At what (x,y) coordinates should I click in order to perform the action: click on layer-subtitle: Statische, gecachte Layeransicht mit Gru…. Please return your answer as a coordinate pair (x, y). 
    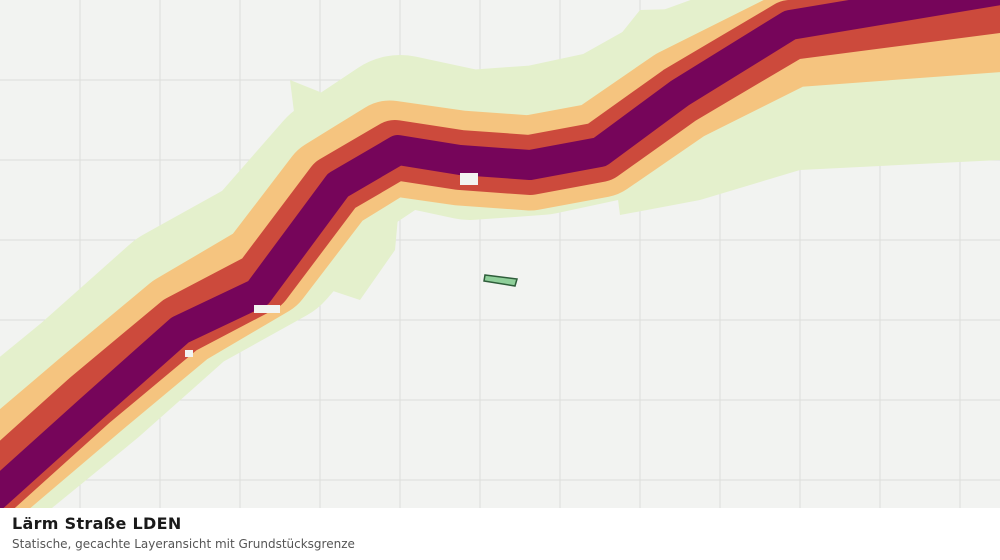
    Looking at the image, I should click on (183, 544).